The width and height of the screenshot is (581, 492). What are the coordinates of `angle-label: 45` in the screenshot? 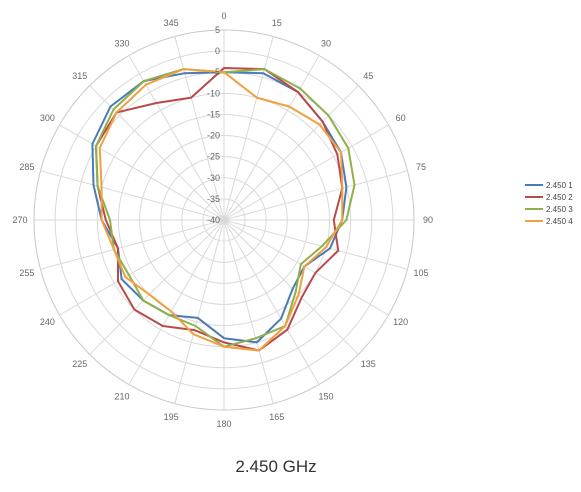 It's located at (368, 76).